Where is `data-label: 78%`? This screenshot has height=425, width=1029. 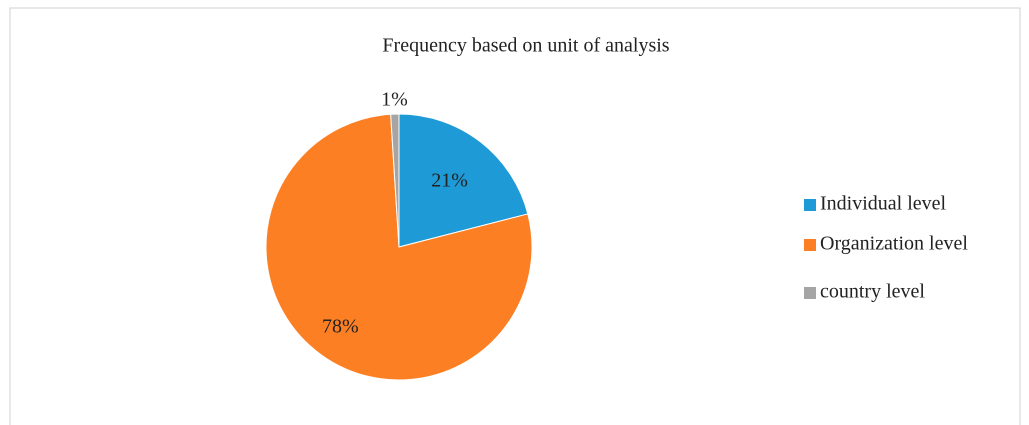
data-label: 78% is located at coordinates (340, 326).